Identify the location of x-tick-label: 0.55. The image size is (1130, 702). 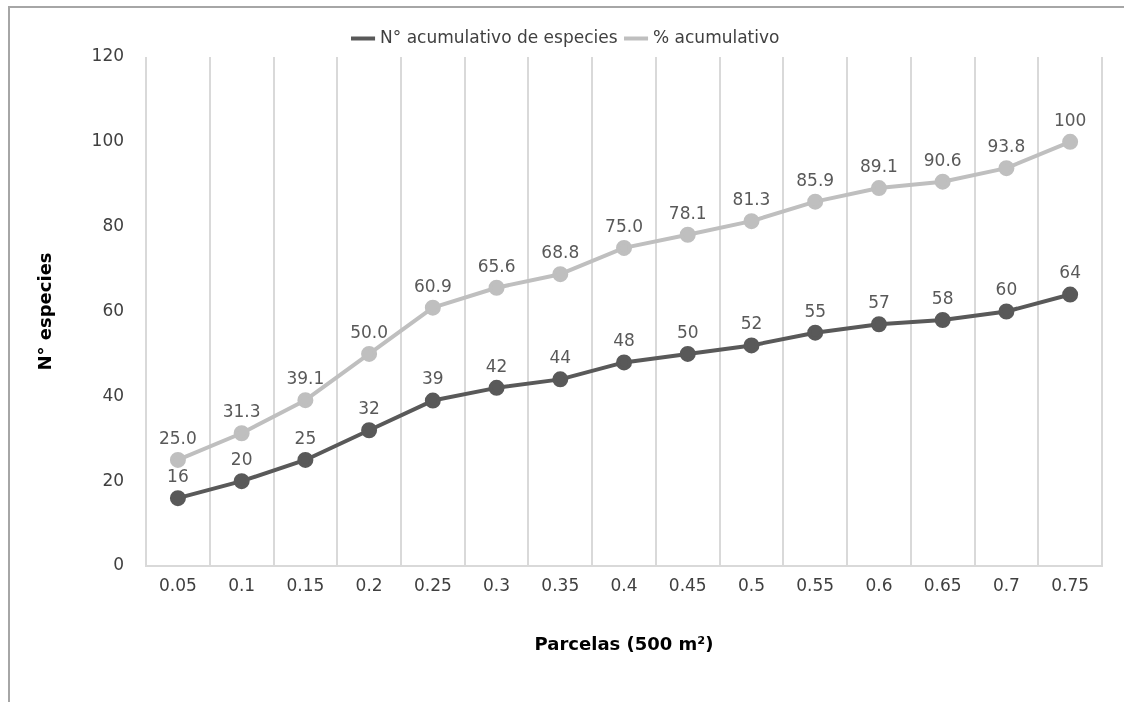
(815, 584).